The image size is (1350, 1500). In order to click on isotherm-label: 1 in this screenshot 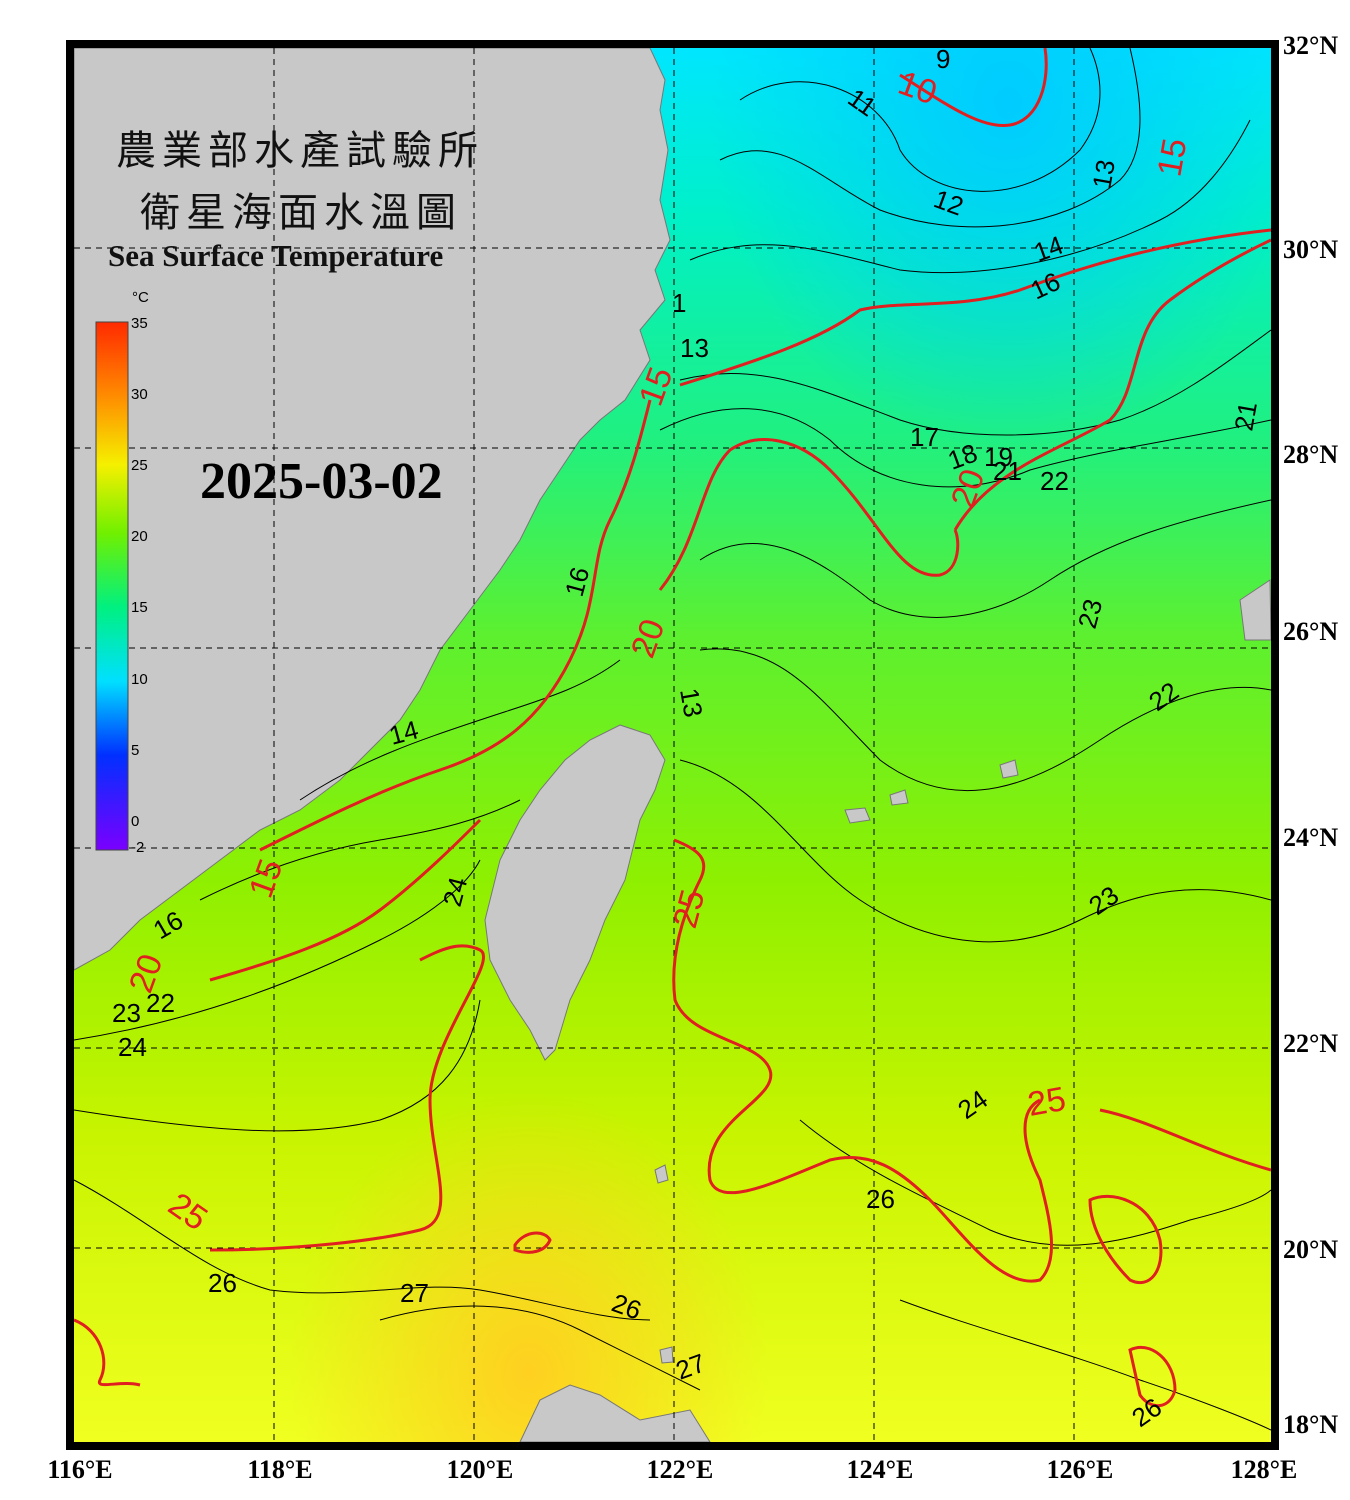, I will do `click(679, 303)`.